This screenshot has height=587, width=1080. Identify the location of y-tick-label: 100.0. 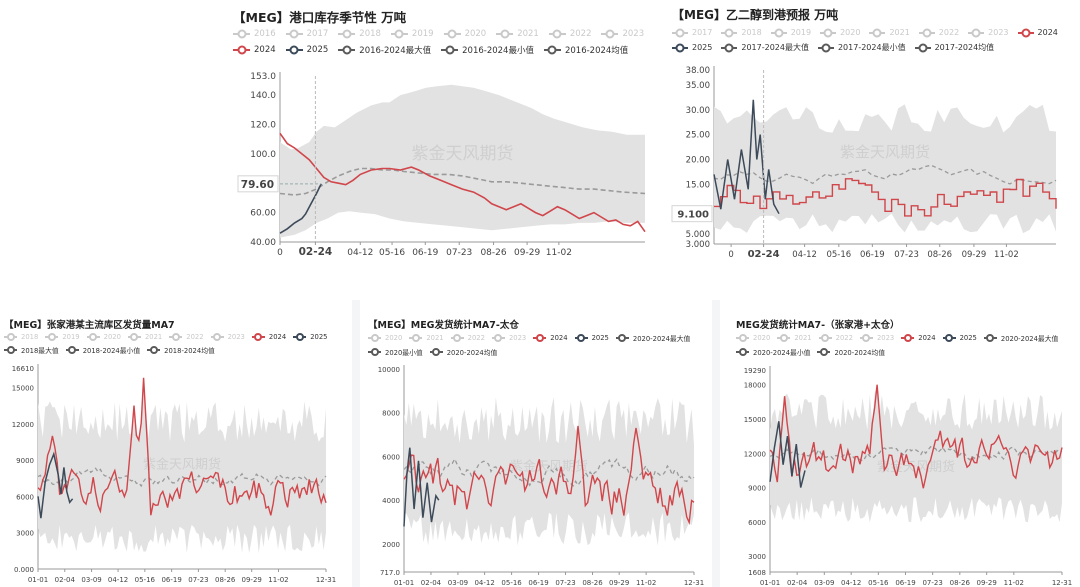
(263, 155).